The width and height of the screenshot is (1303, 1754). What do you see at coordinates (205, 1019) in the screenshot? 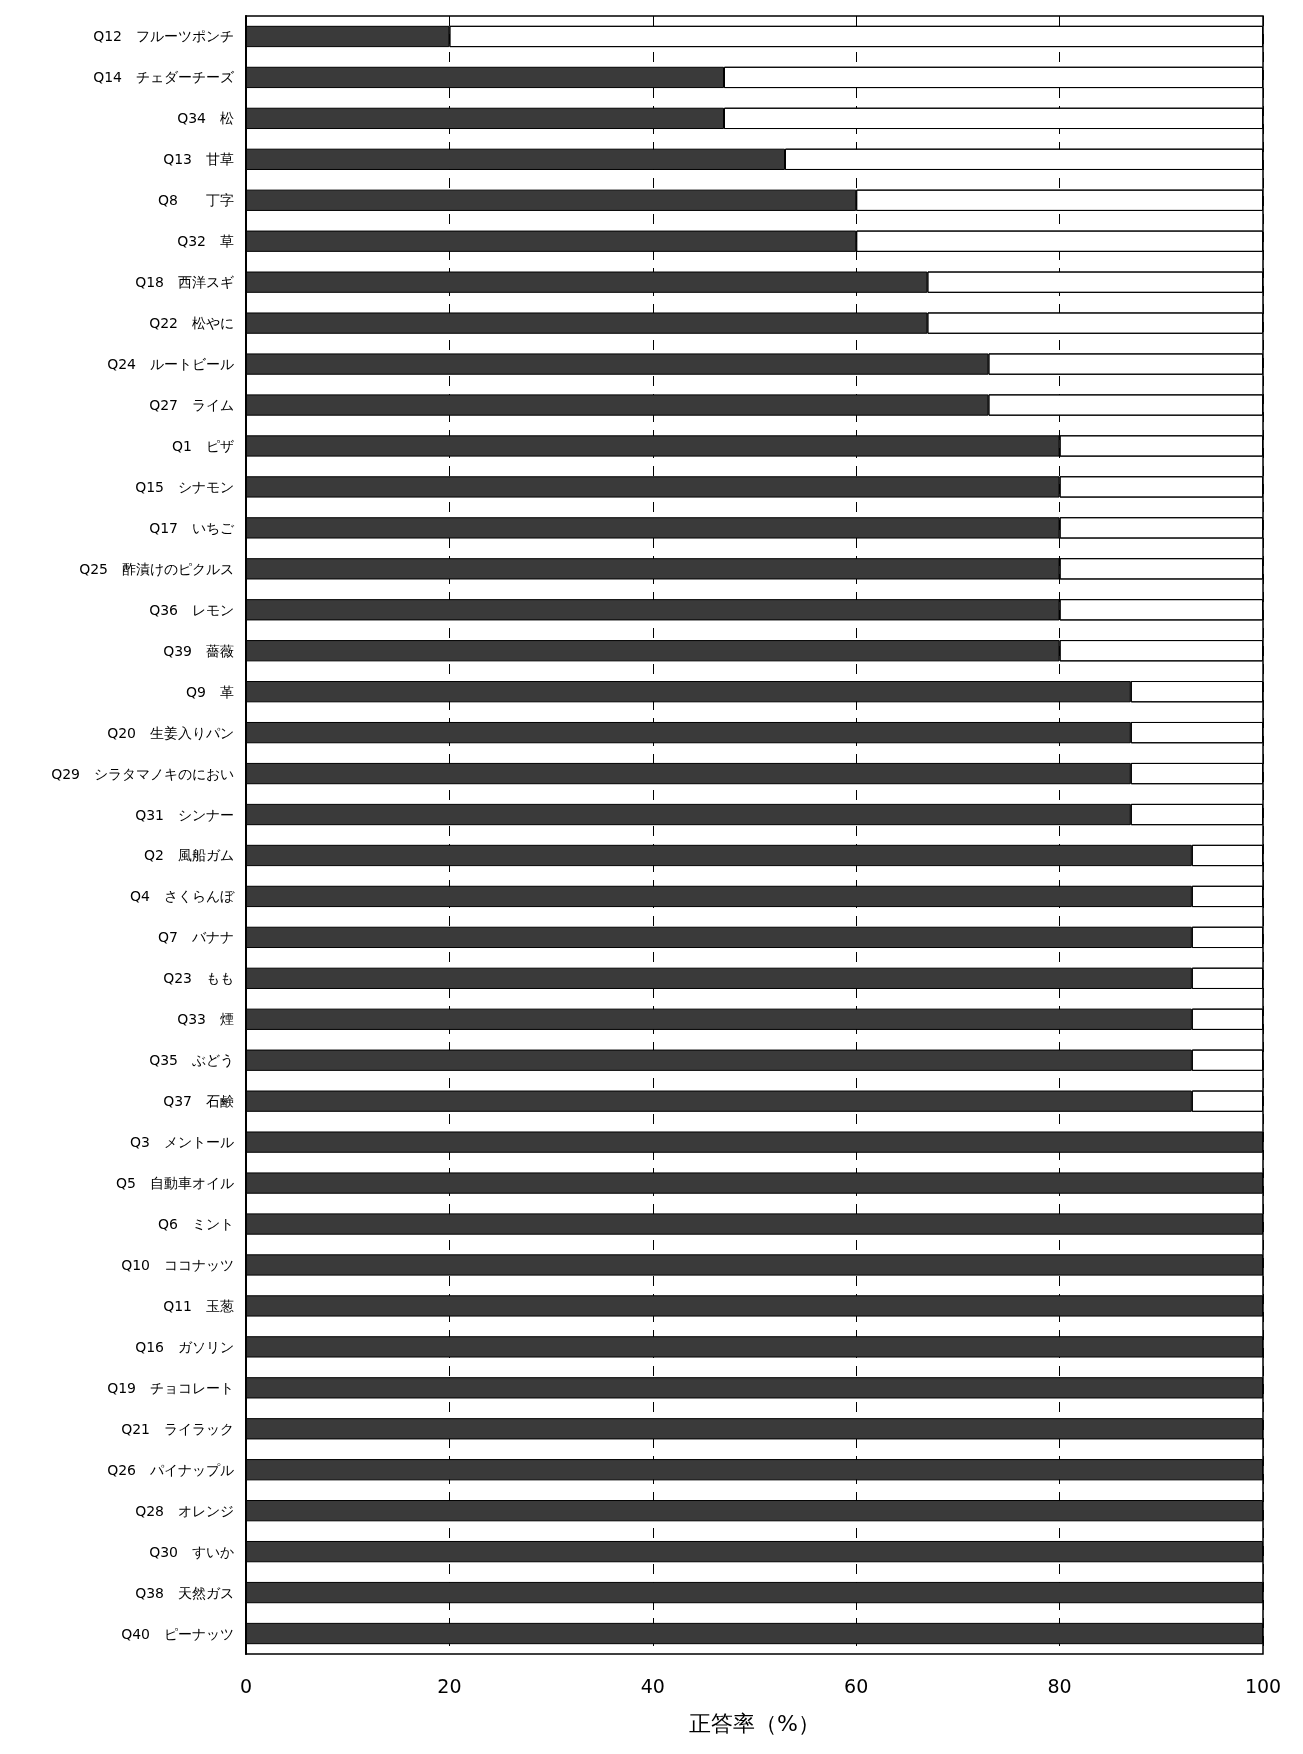
I see `y-tick-label: Q33 煙` at bounding box center [205, 1019].